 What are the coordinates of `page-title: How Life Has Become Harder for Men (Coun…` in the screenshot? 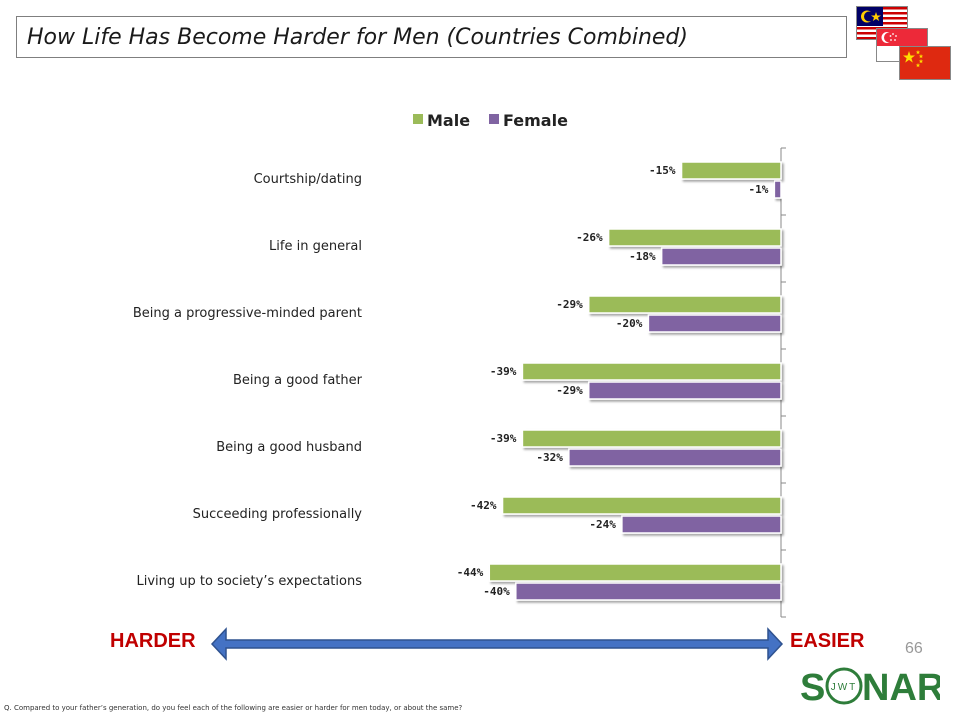 It's located at (357, 37).